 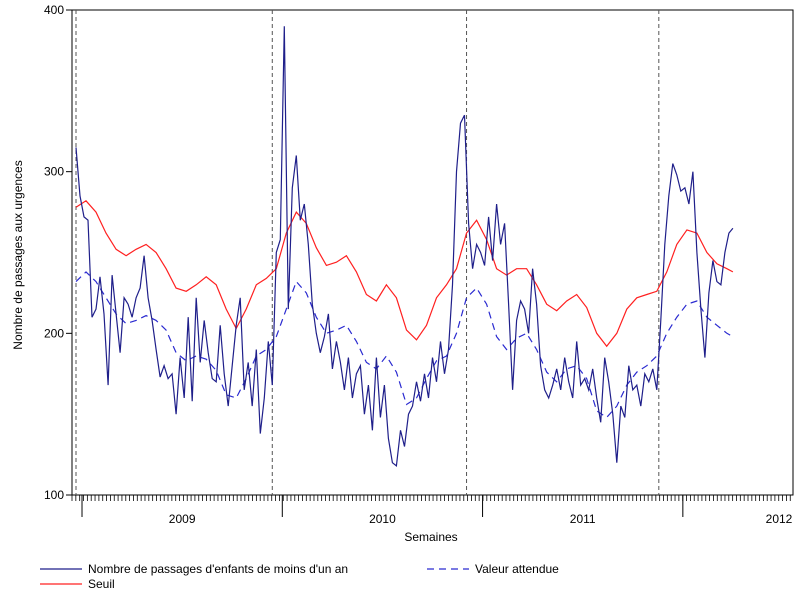 I want to click on legend-label-threshold: Seuil, so click(x=101, y=583).